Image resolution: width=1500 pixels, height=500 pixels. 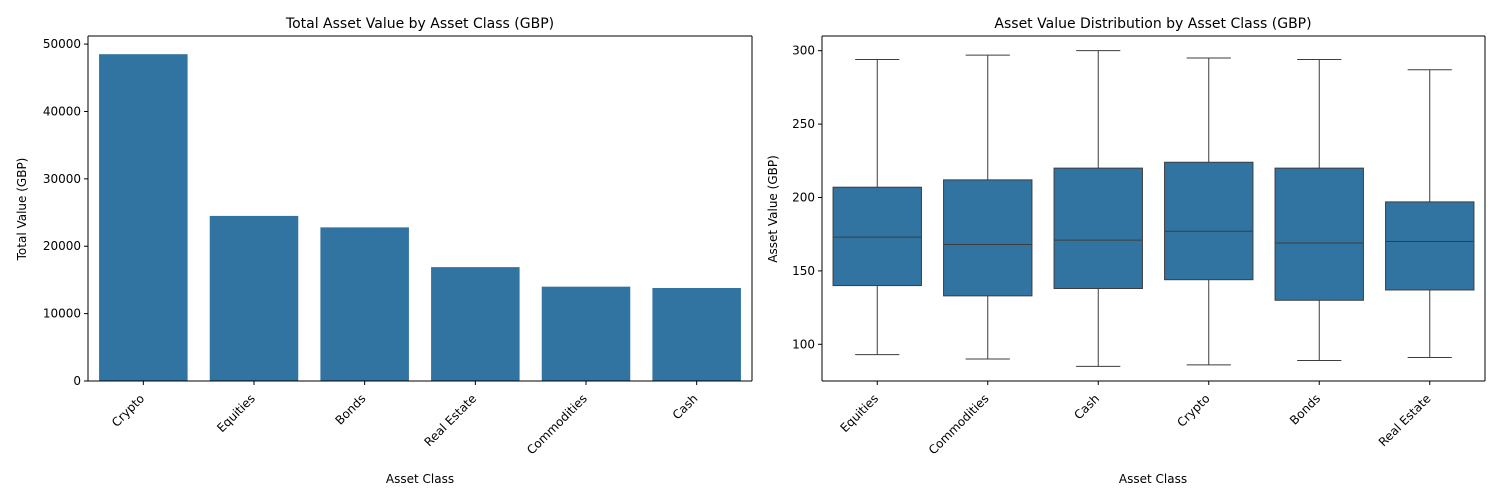 I want to click on box-chart-ylabel: Asset Value (GBP), so click(x=773, y=209).